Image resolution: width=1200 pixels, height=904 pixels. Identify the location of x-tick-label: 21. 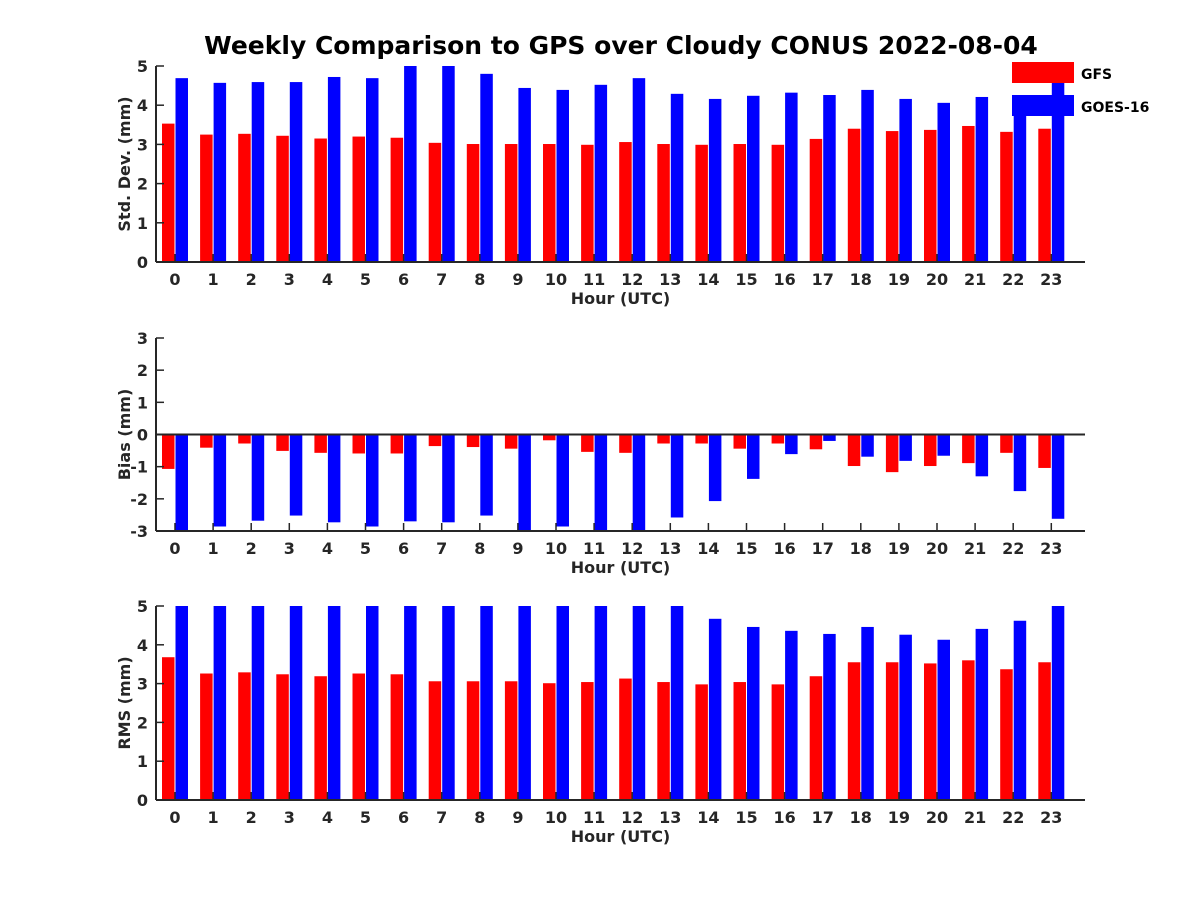
(975, 817).